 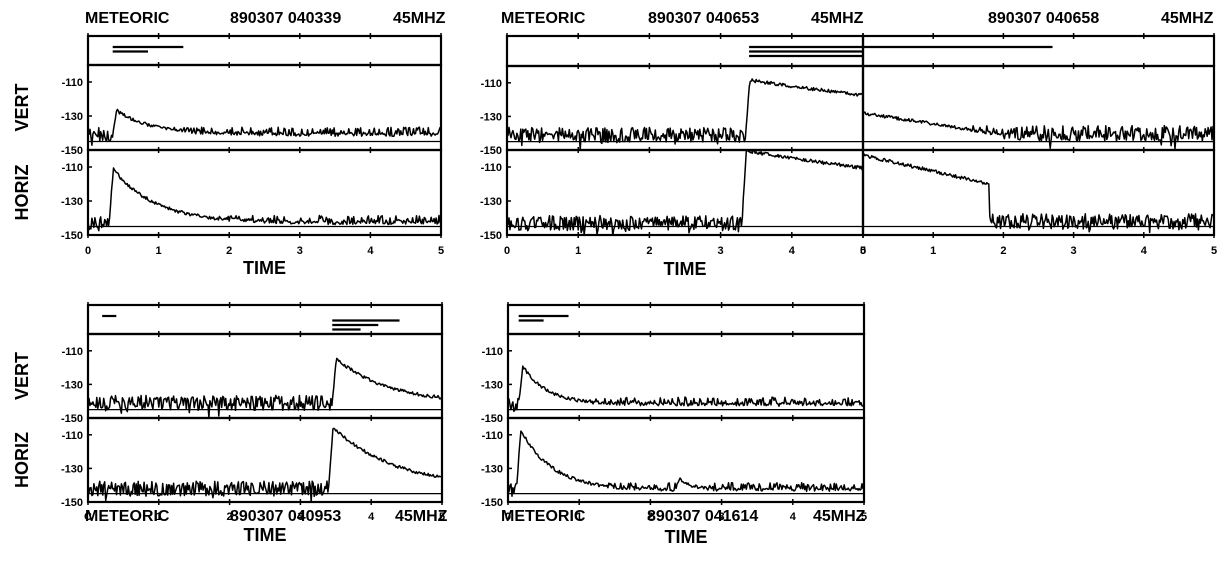 I want to click on panel-header-timestamp: 890307 040653, so click(x=703, y=18).